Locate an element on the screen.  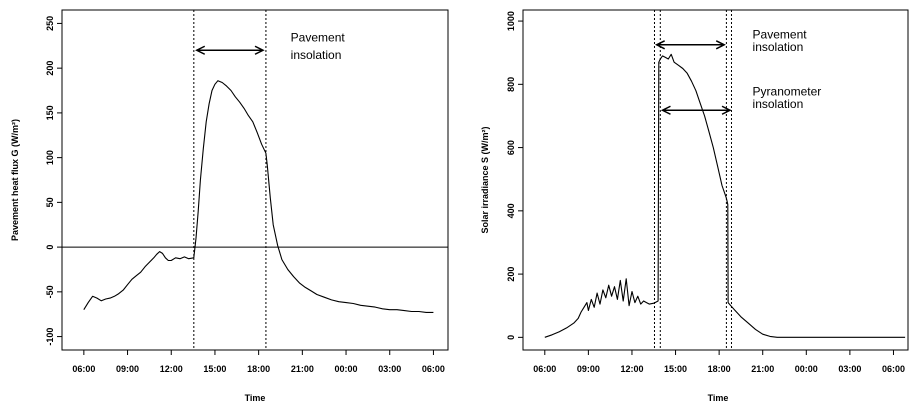
y-tick-label: 600 is located at coordinates (511, 147).